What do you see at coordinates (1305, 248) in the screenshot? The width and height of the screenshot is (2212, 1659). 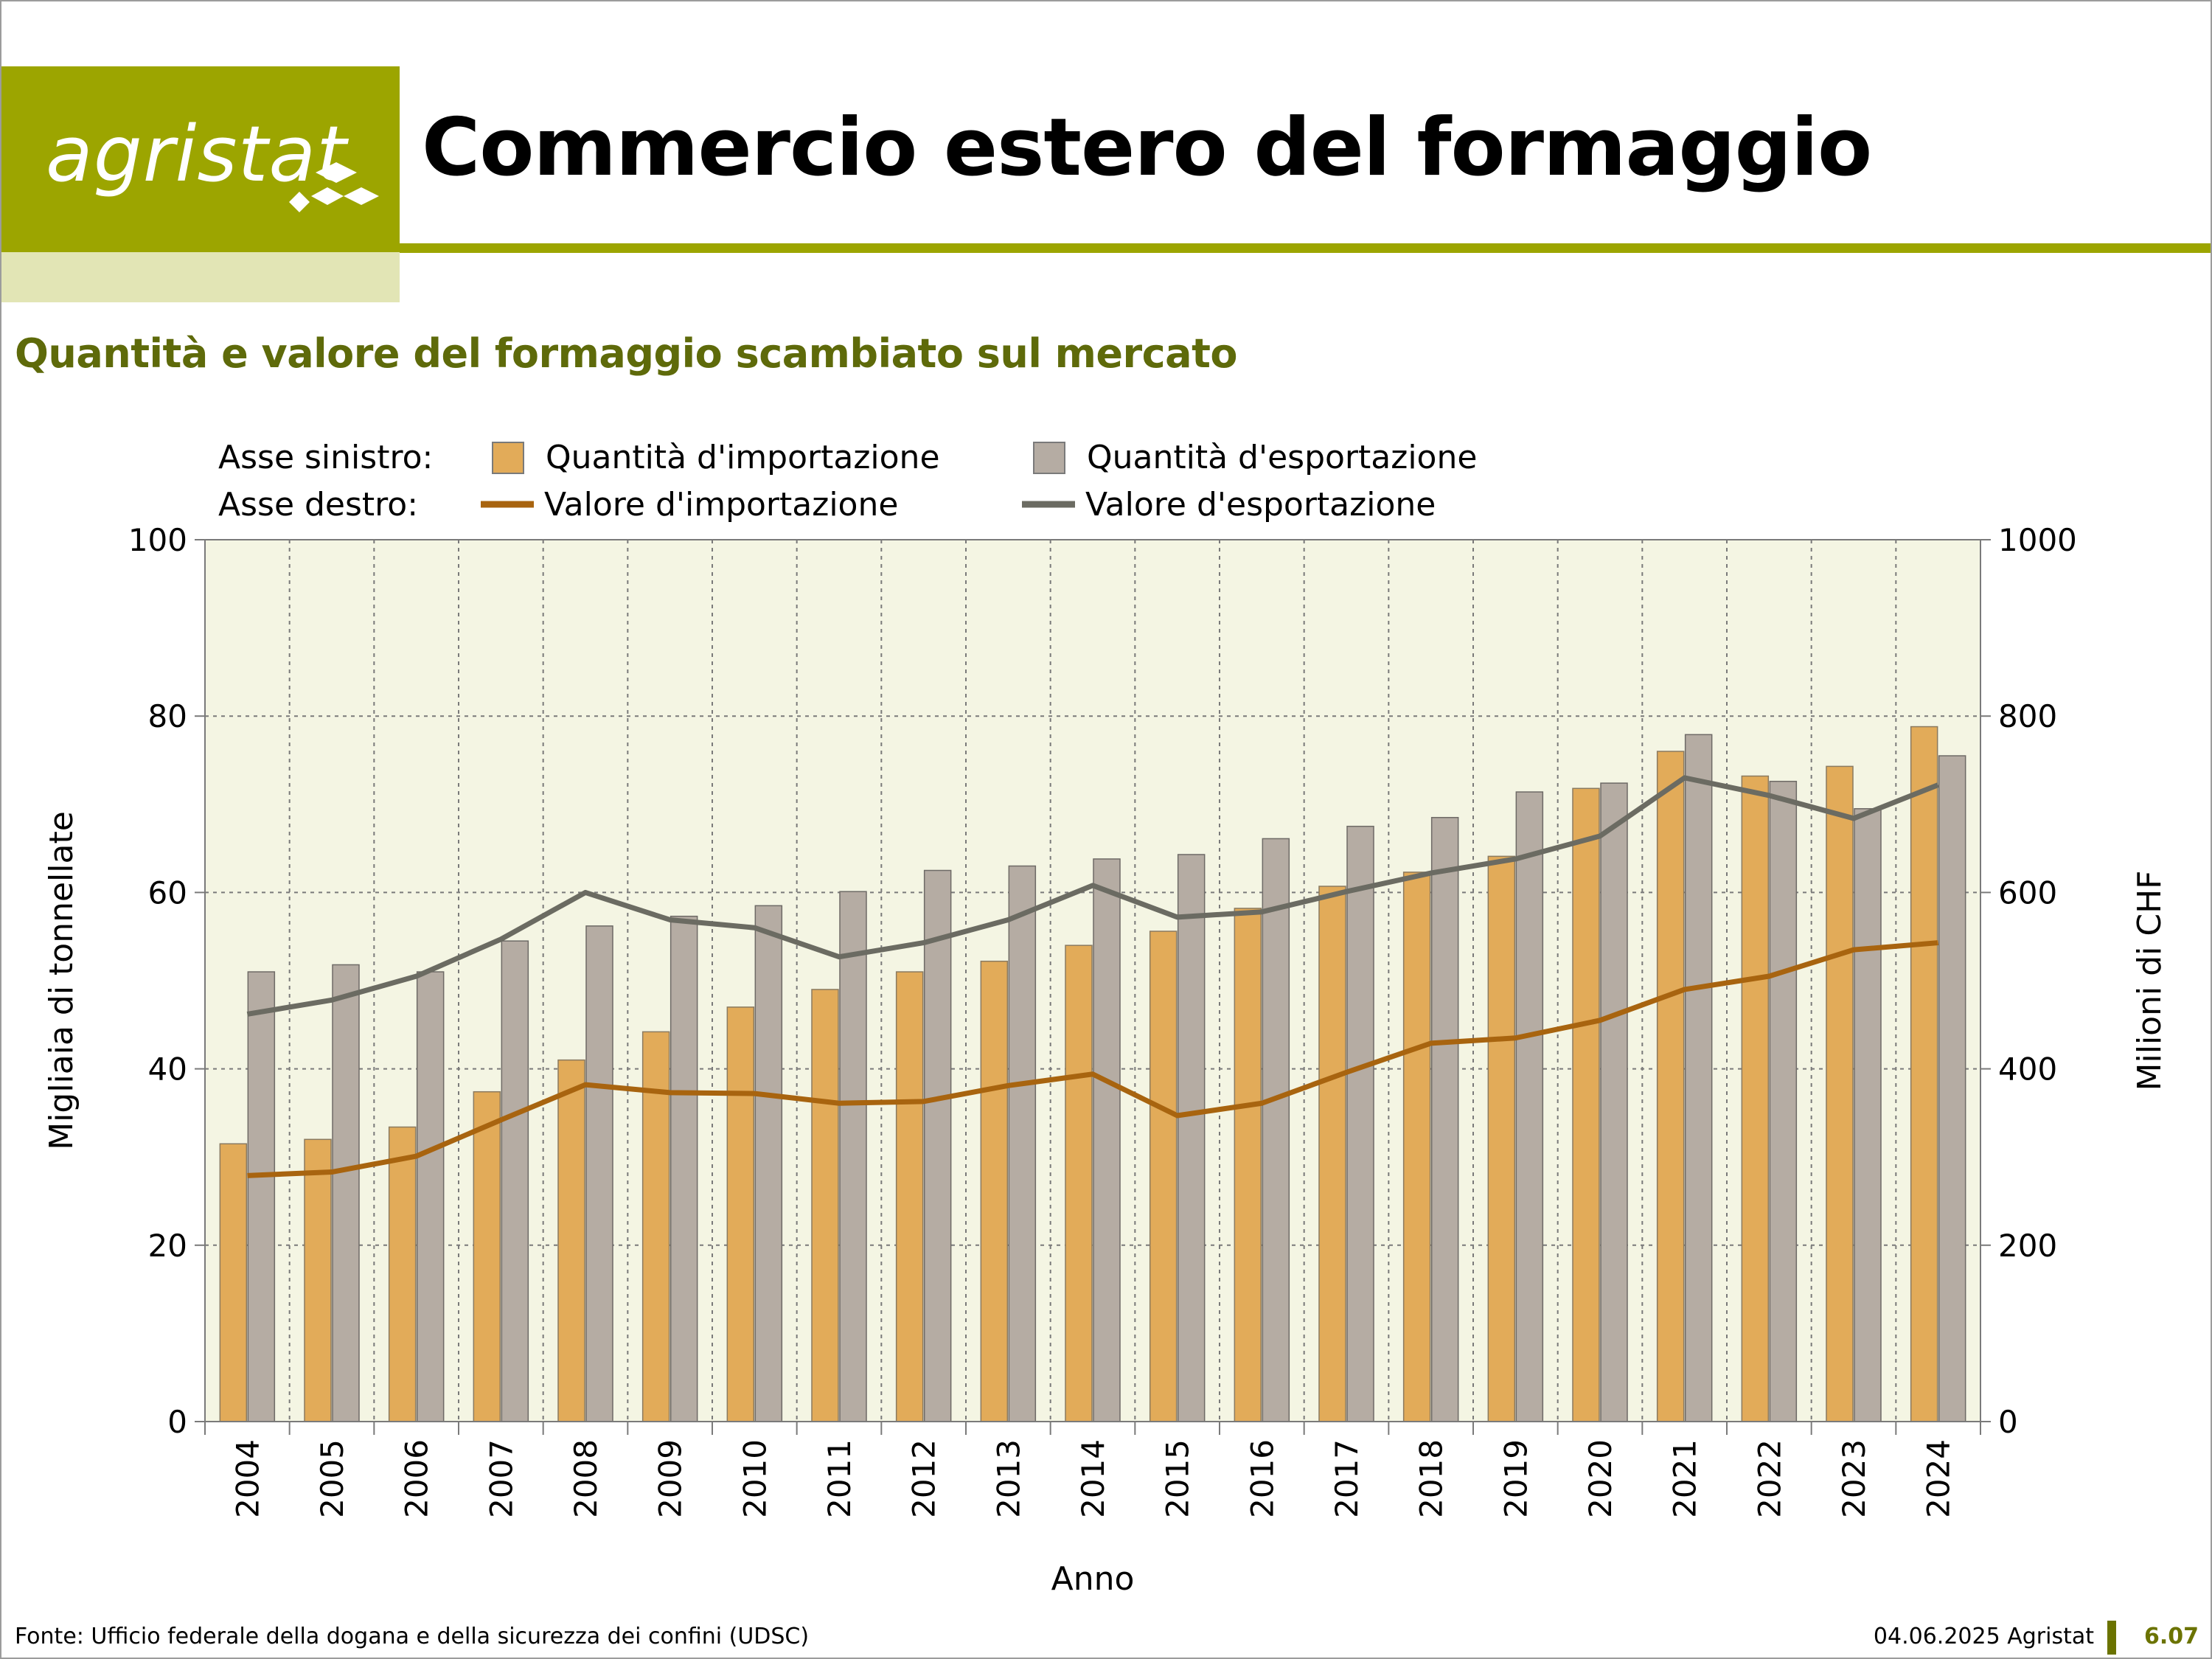 I see `title-underline` at bounding box center [1305, 248].